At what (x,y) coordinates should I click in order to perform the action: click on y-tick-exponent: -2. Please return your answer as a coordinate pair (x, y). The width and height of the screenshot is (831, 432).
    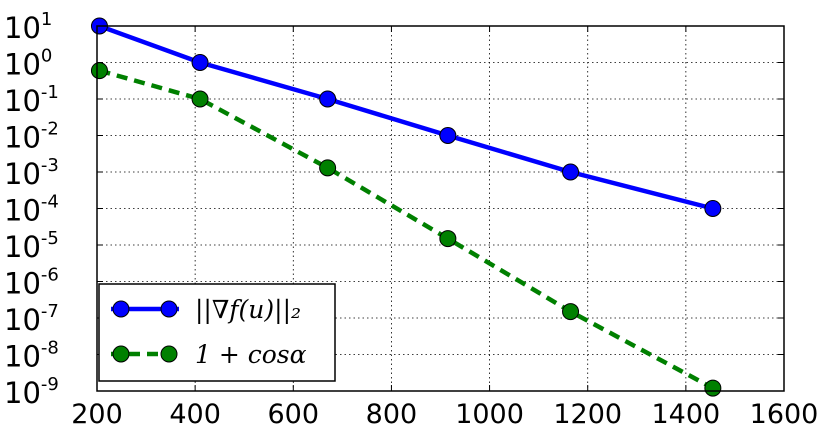
    Looking at the image, I should click on (50, 129).